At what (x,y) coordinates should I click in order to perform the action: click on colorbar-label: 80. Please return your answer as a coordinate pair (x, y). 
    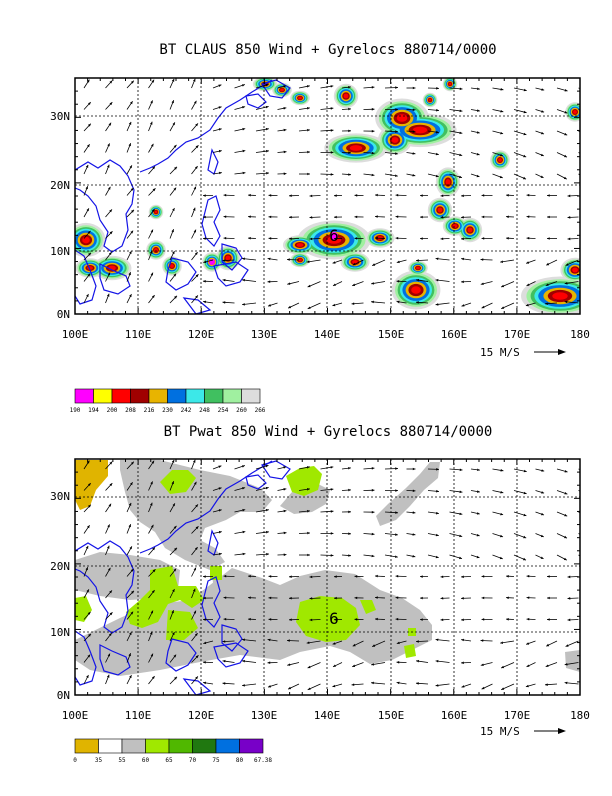
    Looking at the image, I should click on (240, 760).